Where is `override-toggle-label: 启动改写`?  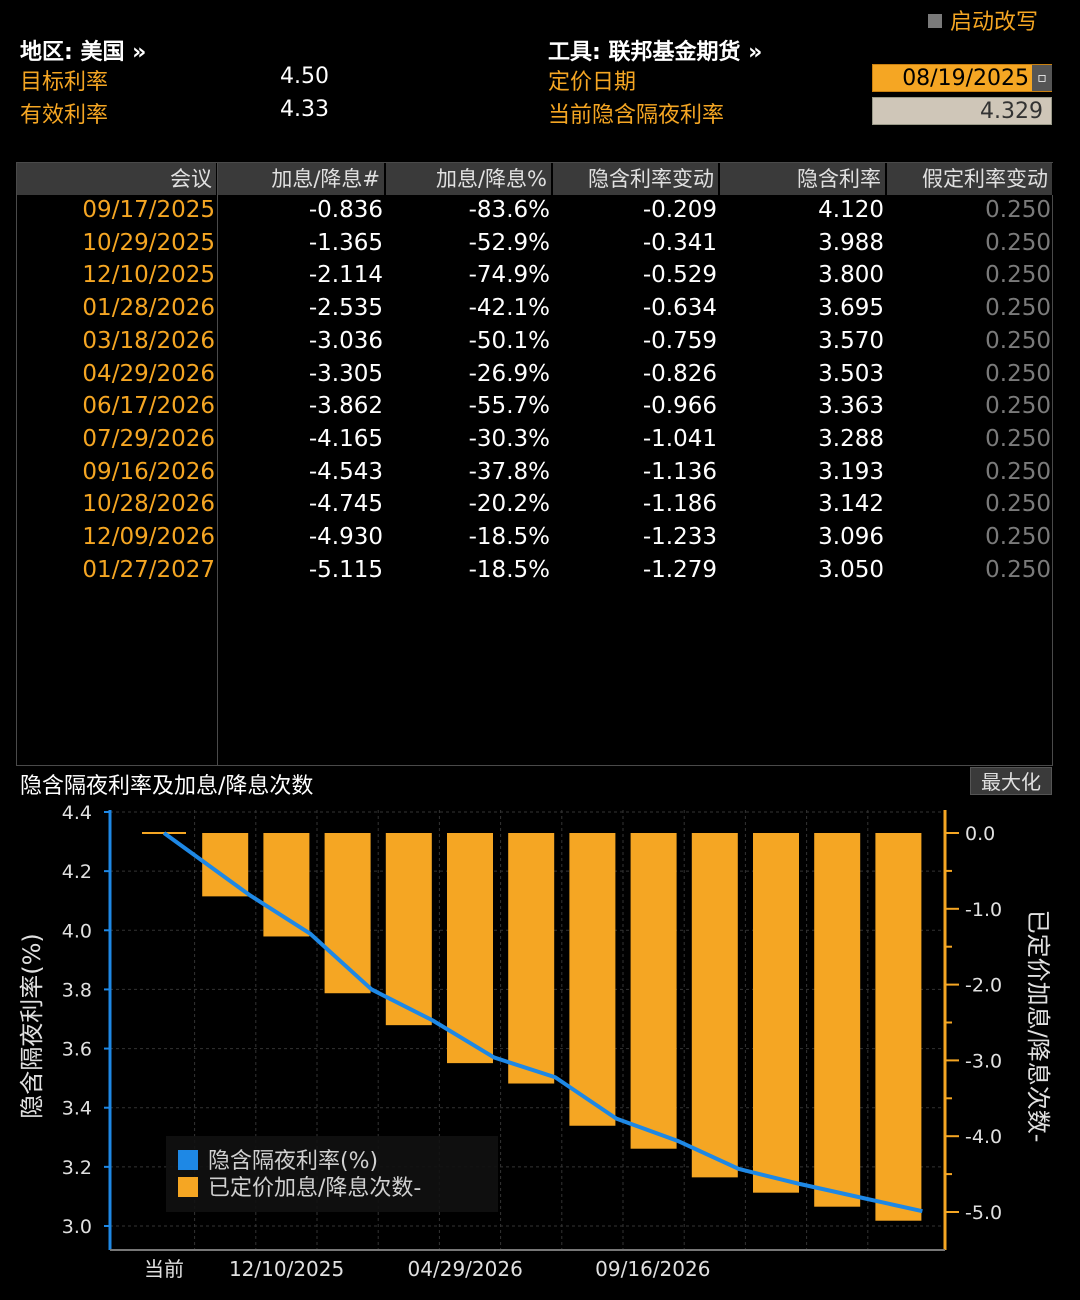 override-toggle-label: 启动改写 is located at coordinates (994, 22).